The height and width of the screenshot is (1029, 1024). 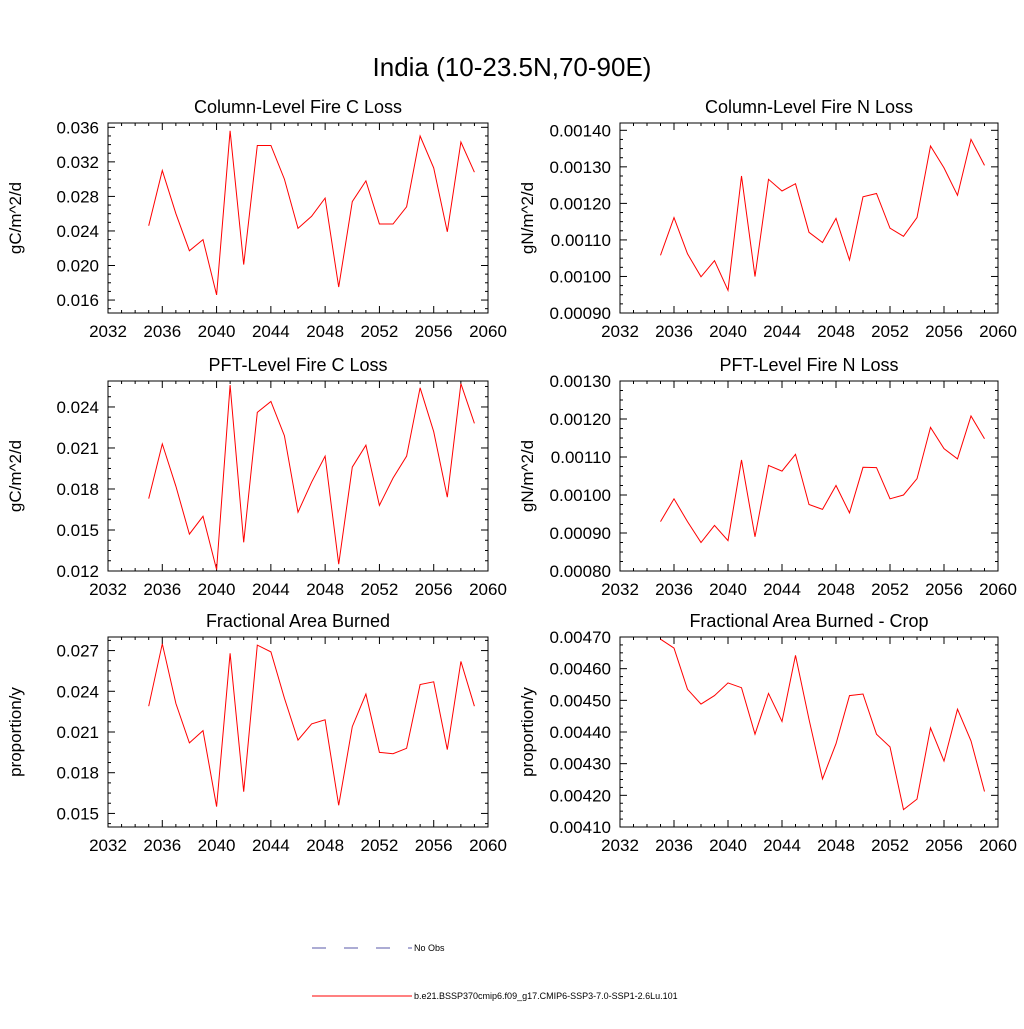 I want to click on y-tick-label: 0.00140, so click(x=580, y=130).